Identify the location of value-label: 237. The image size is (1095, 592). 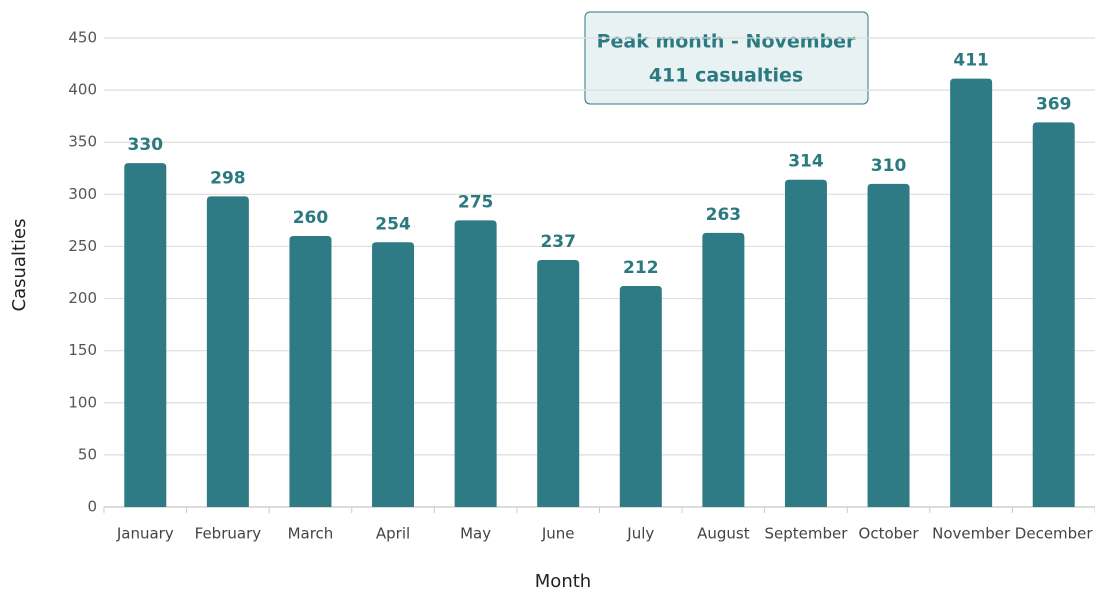
(558, 242).